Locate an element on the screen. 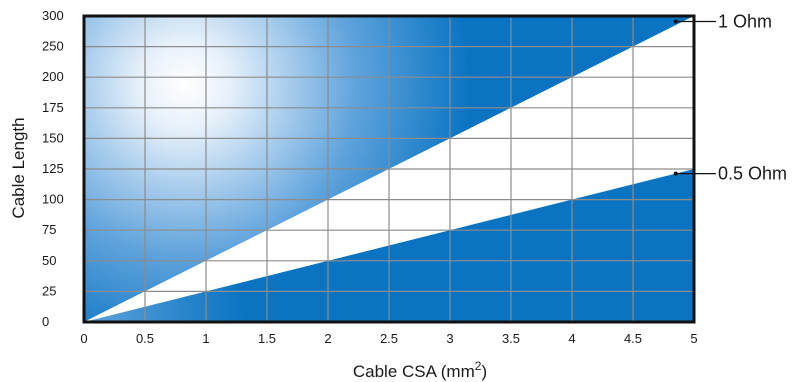  y-tick-label-10: 300 is located at coordinates (53, 15).